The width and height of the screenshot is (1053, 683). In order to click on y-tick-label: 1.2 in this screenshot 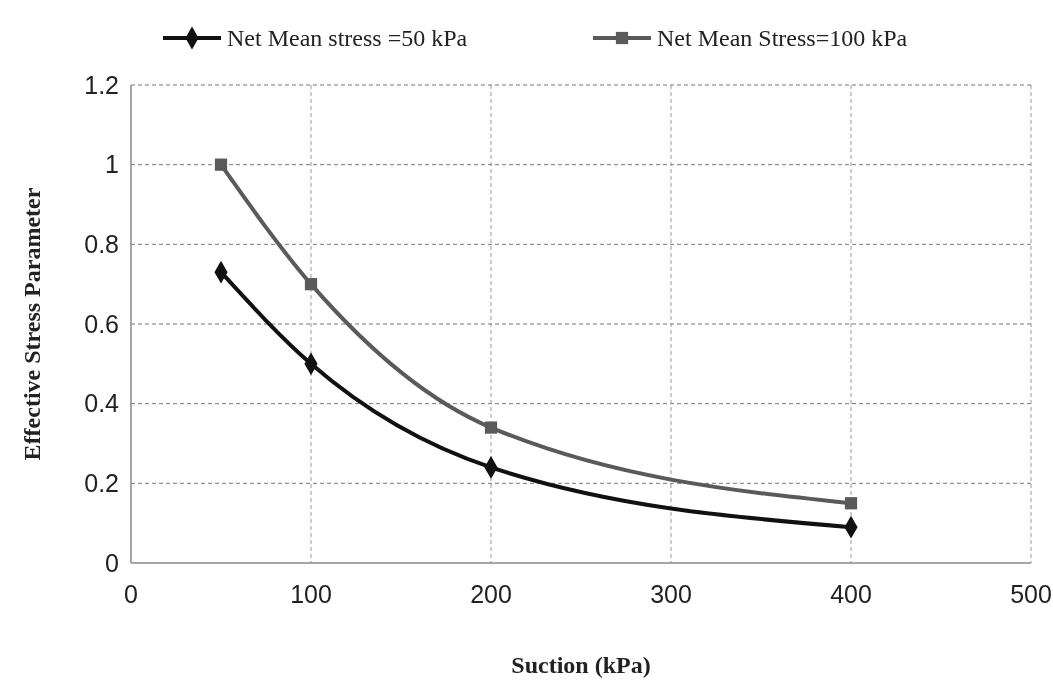, I will do `click(101, 84)`.